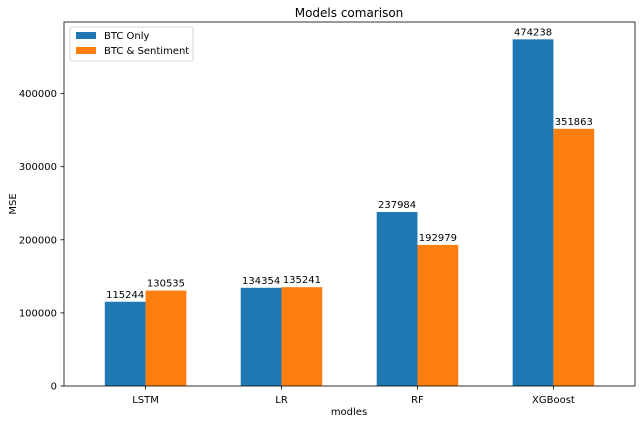  What do you see at coordinates (145, 400) in the screenshot?
I see `x-tick-label-lstm: LSTM` at bounding box center [145, 400].